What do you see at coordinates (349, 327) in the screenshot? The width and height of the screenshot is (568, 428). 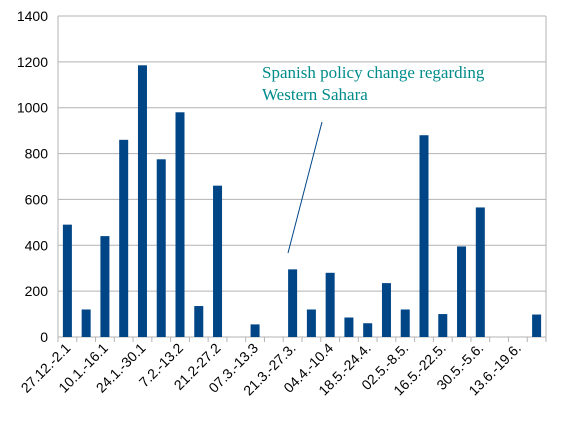 I see `bar-11.4.-17.4.` at bounding box center [349, 327].